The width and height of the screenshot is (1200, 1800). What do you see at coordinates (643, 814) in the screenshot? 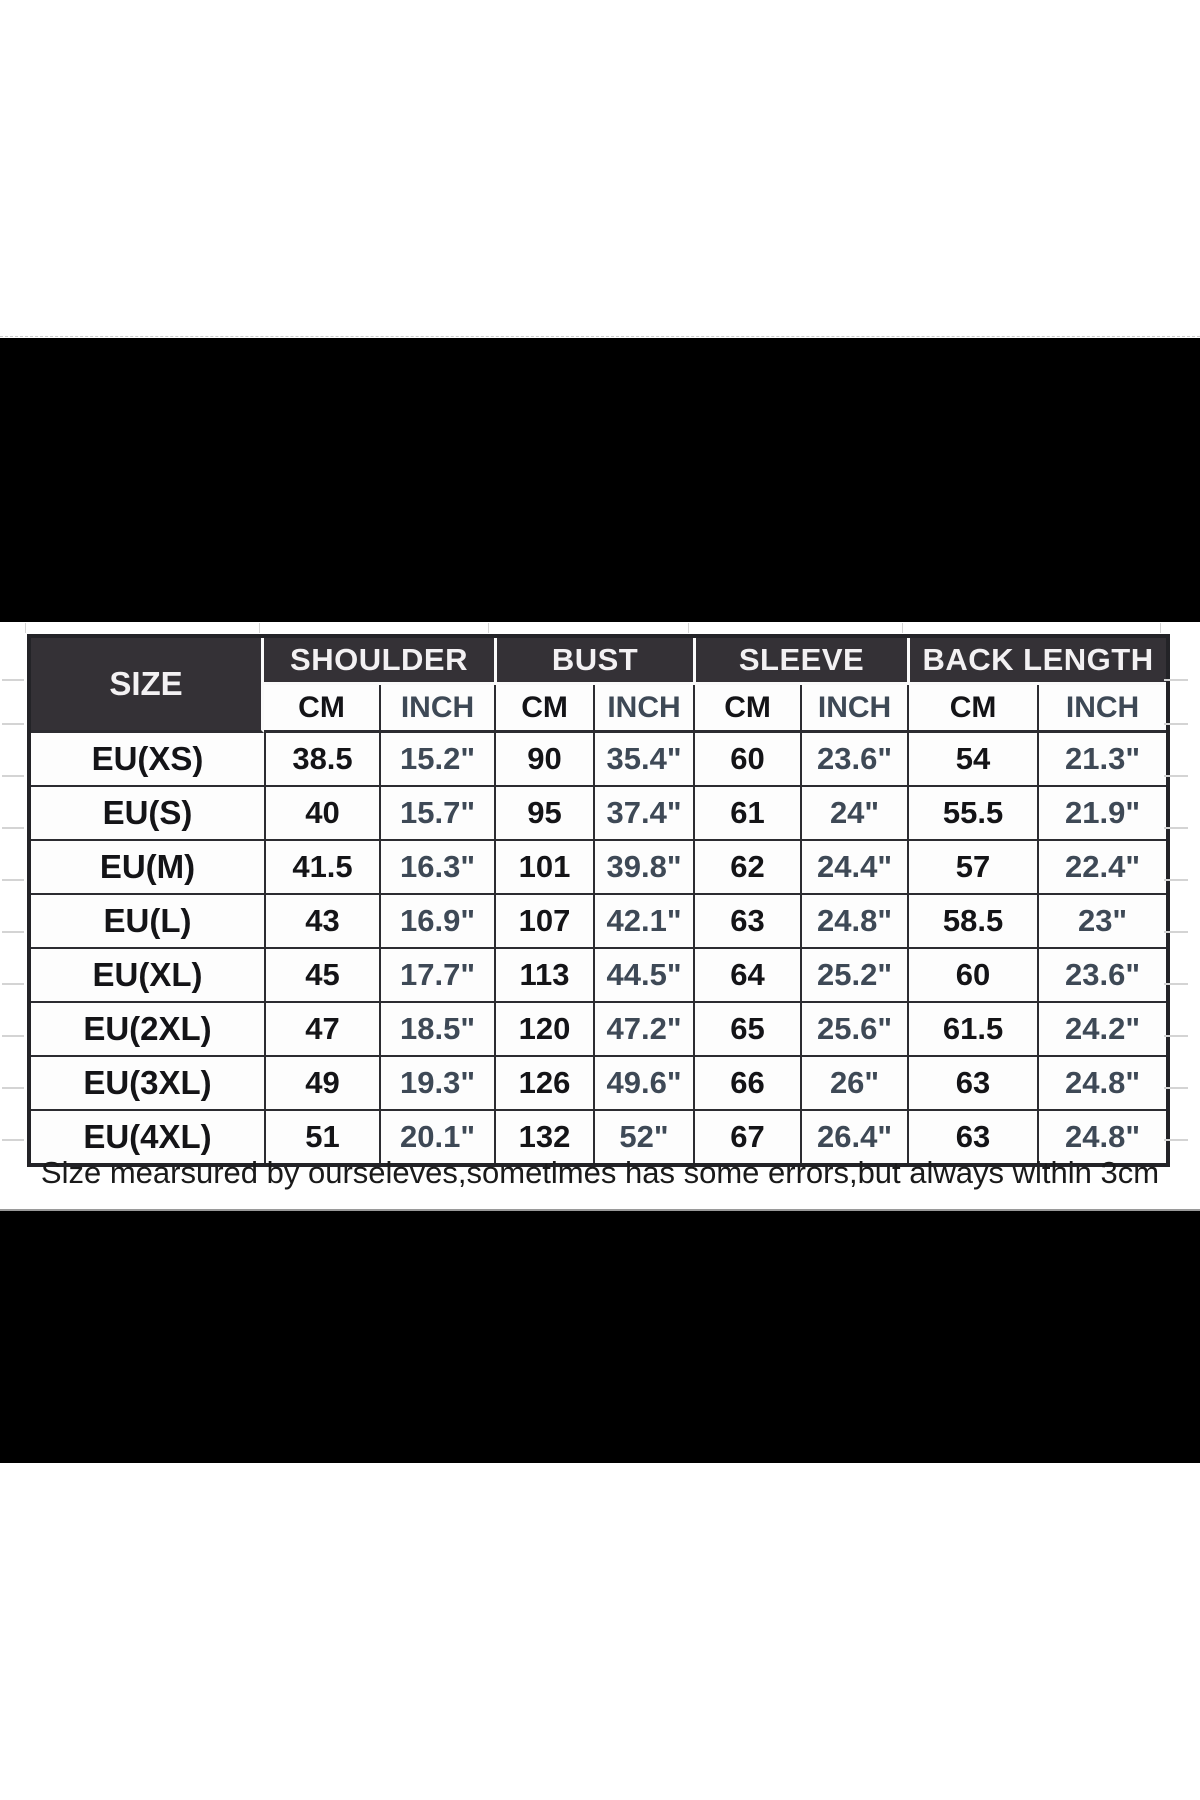
I see `inch-value-cell: 37.4"` at bounding box center [643, 814].